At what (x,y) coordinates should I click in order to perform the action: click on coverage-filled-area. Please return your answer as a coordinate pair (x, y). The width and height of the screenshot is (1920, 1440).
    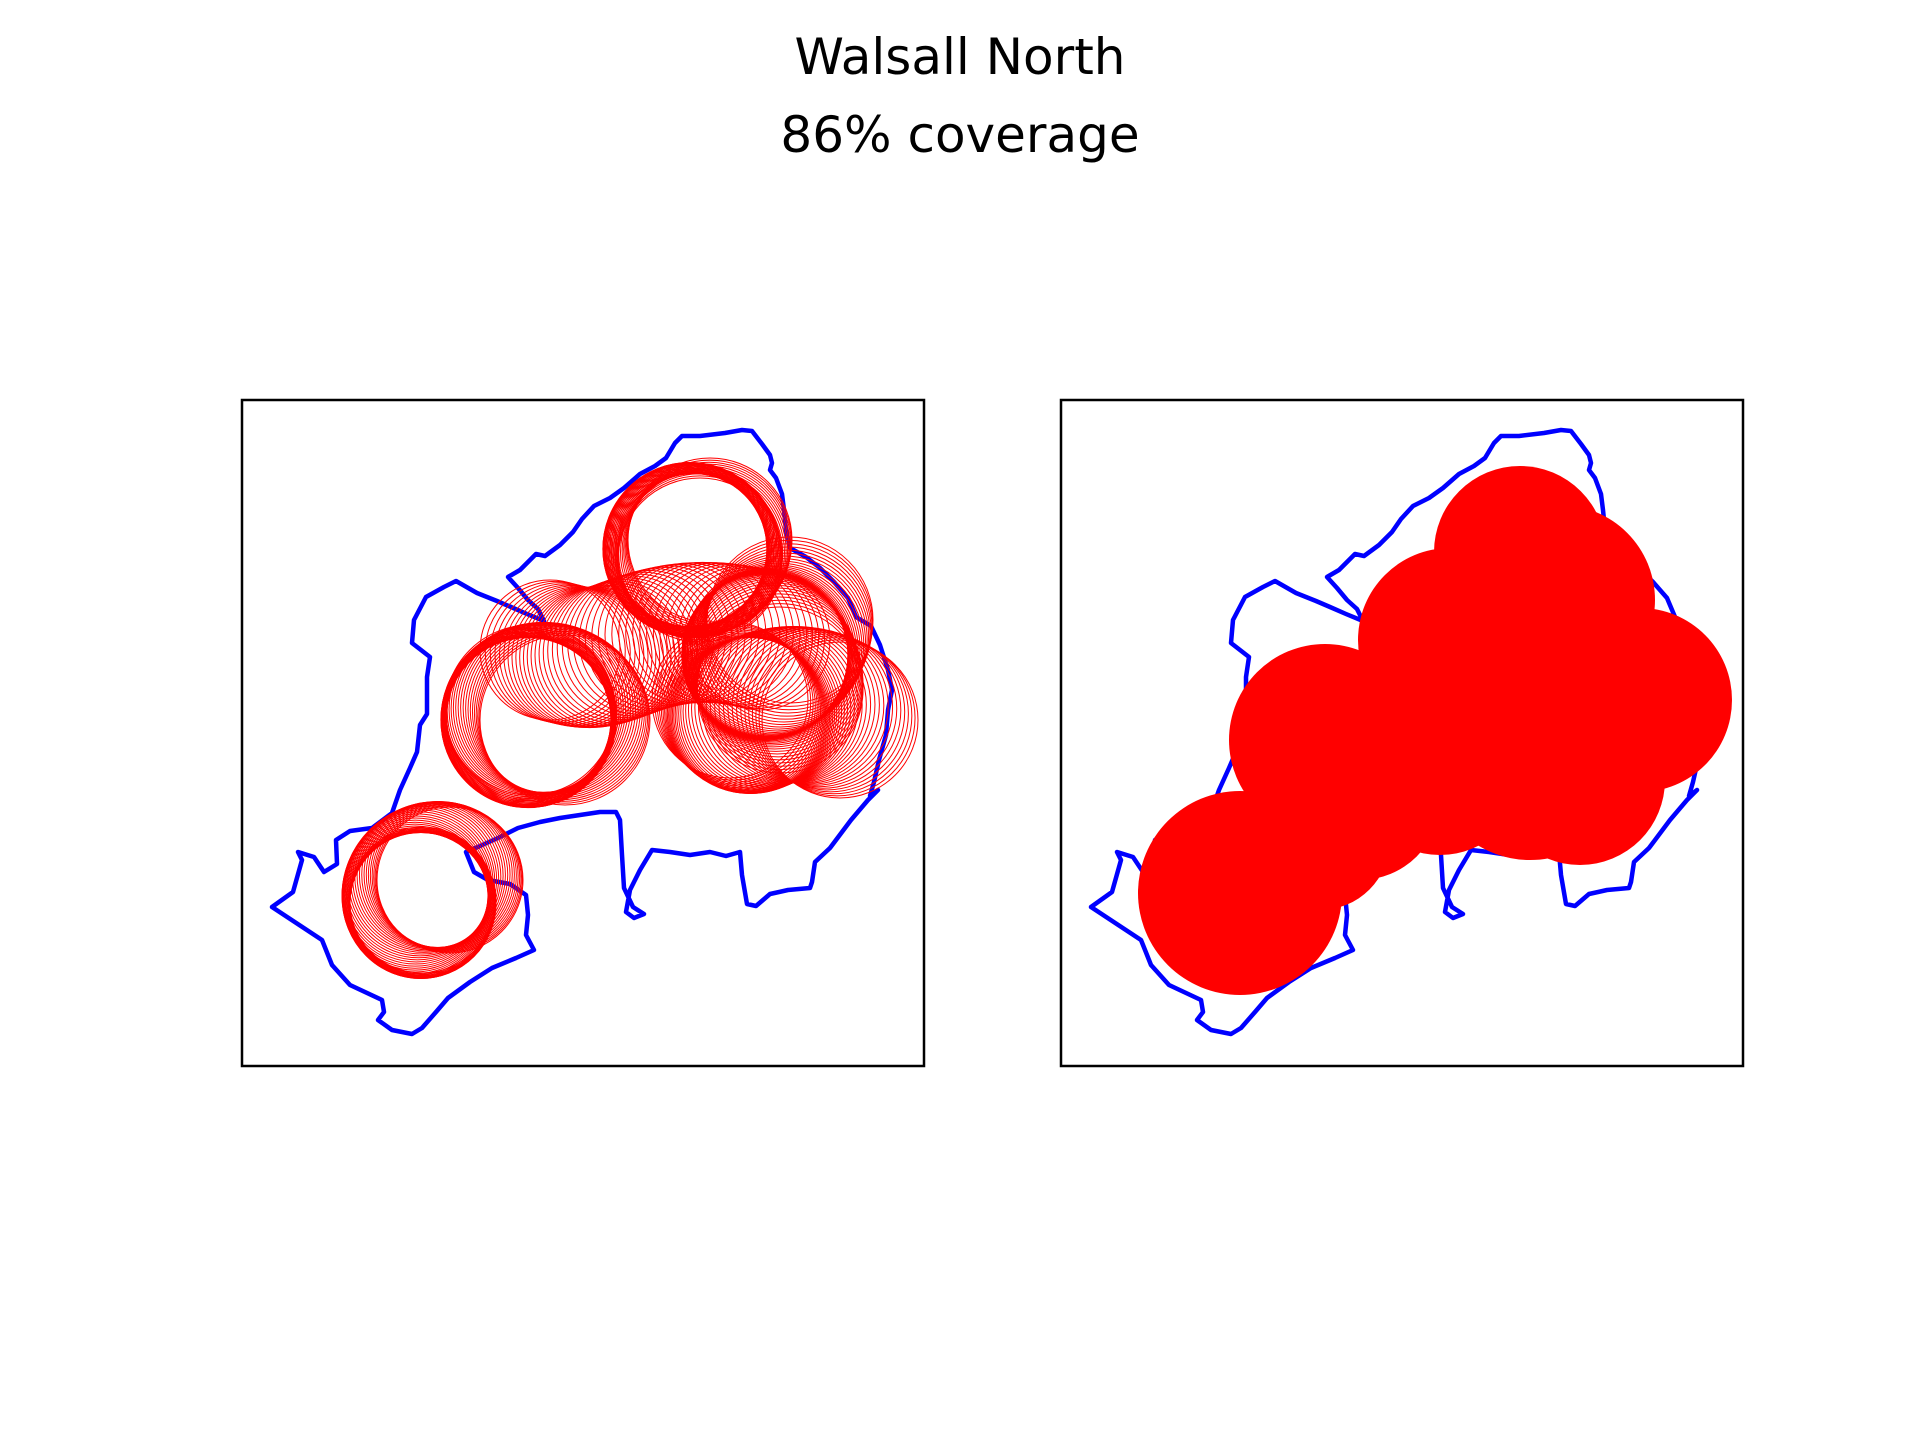
    Looking at the image, I should click on (1435, 730).